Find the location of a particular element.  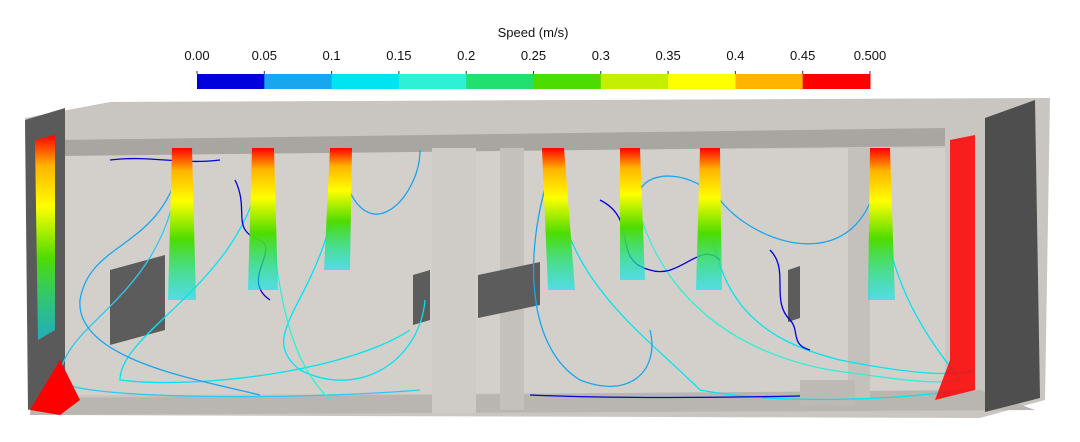

tick-label: 0.15 is located at coordinates (398, 55).